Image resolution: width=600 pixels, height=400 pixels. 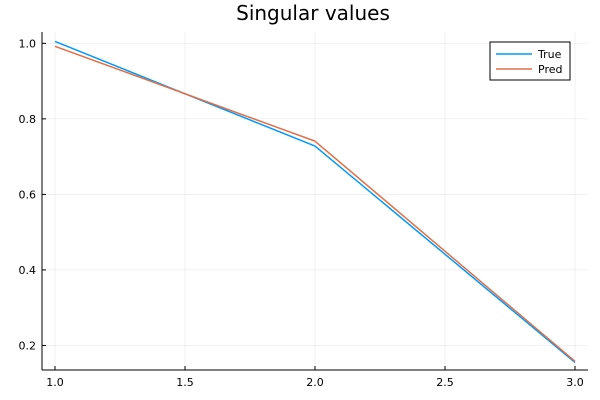 What do you see at coordinates (575, 382) in the screenshot?
I see `x-tick-label: 3.0` at bounding box center [575, 382].